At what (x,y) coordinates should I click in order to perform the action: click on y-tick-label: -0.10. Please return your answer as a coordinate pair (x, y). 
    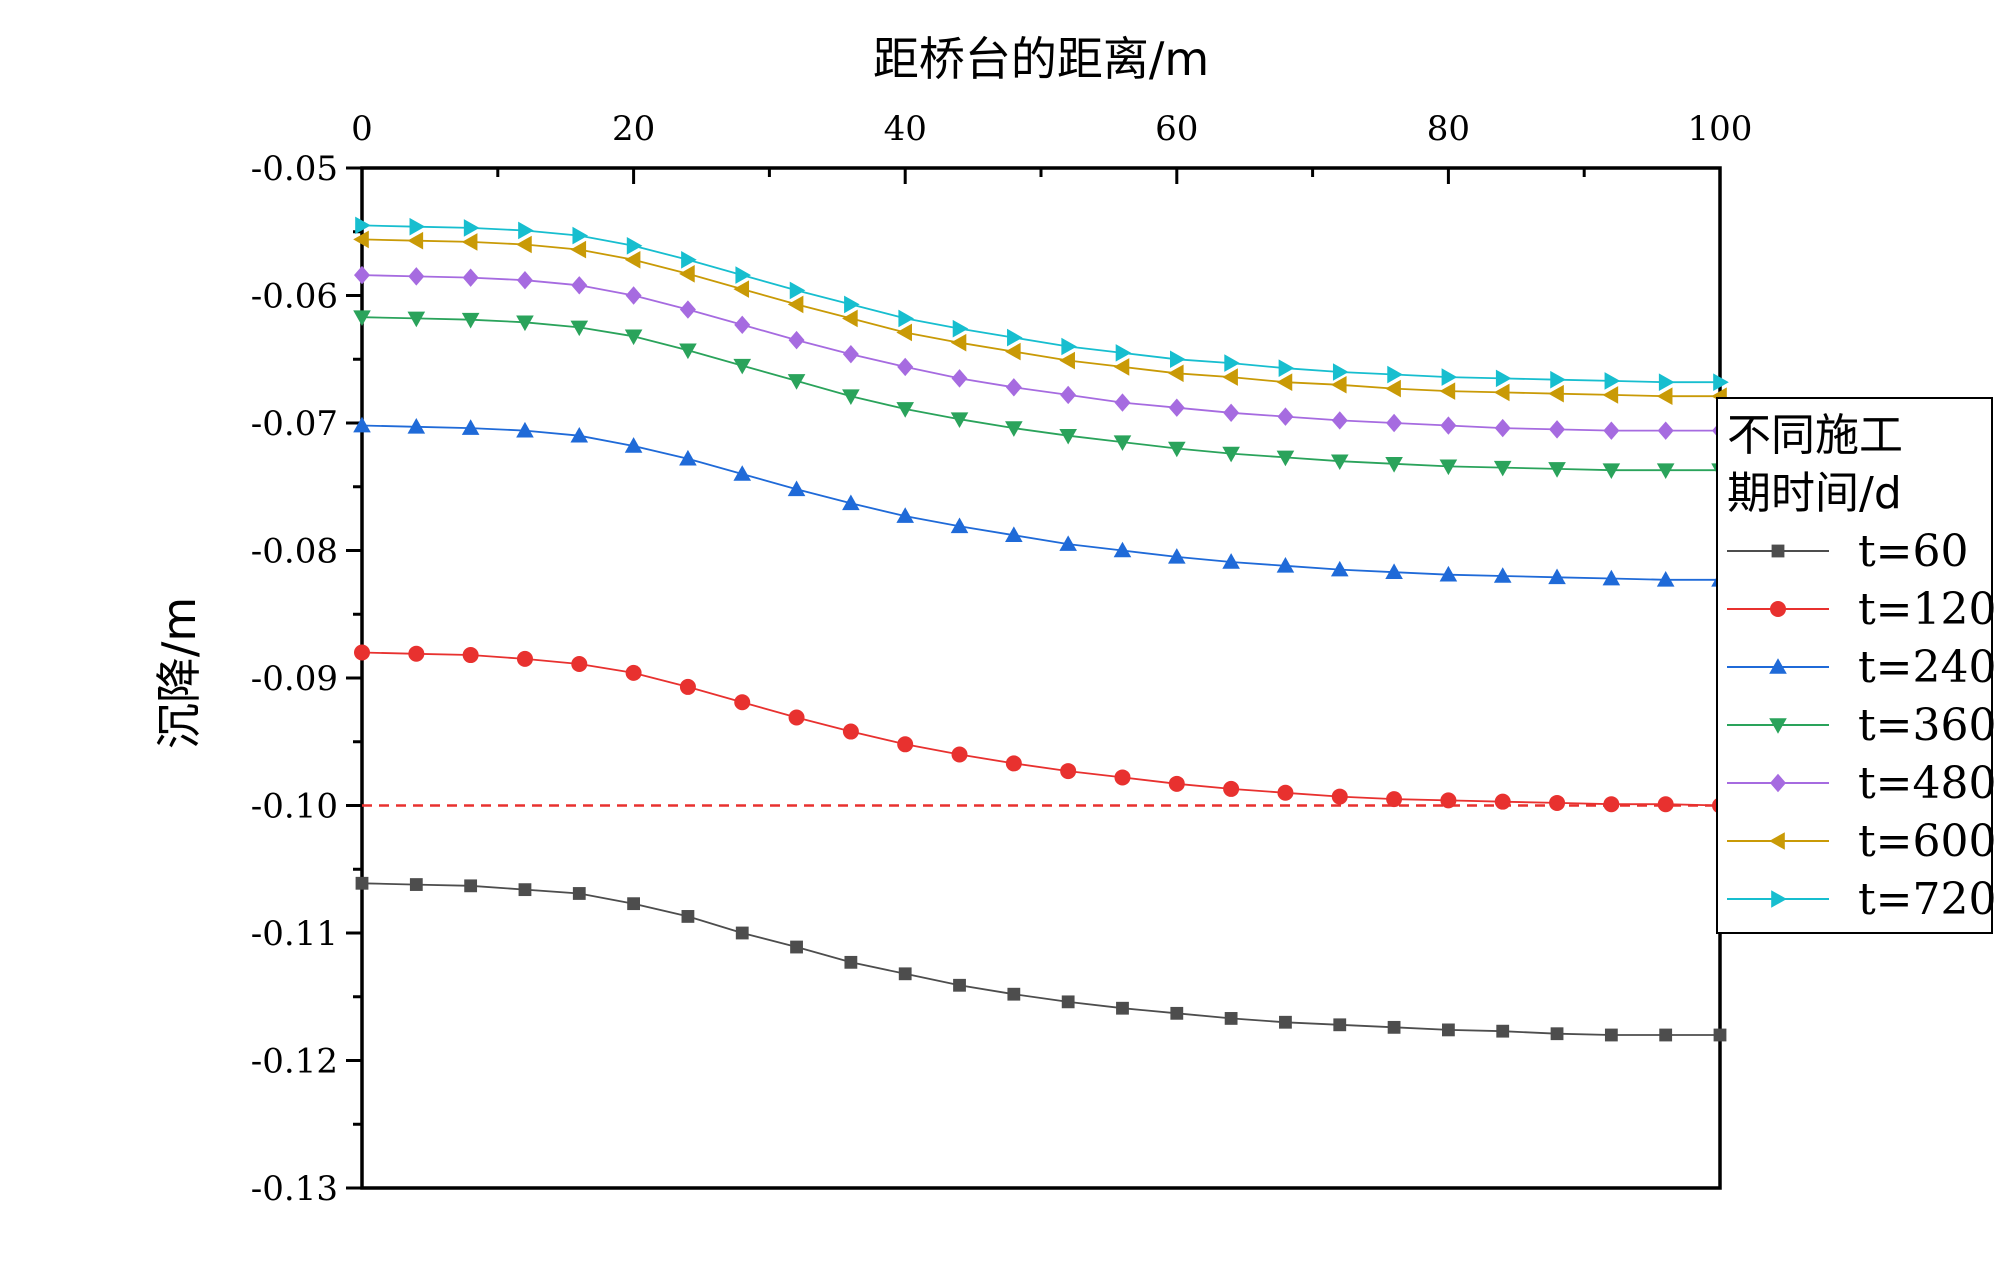
    Looking at the image, I should click on (294, 807).